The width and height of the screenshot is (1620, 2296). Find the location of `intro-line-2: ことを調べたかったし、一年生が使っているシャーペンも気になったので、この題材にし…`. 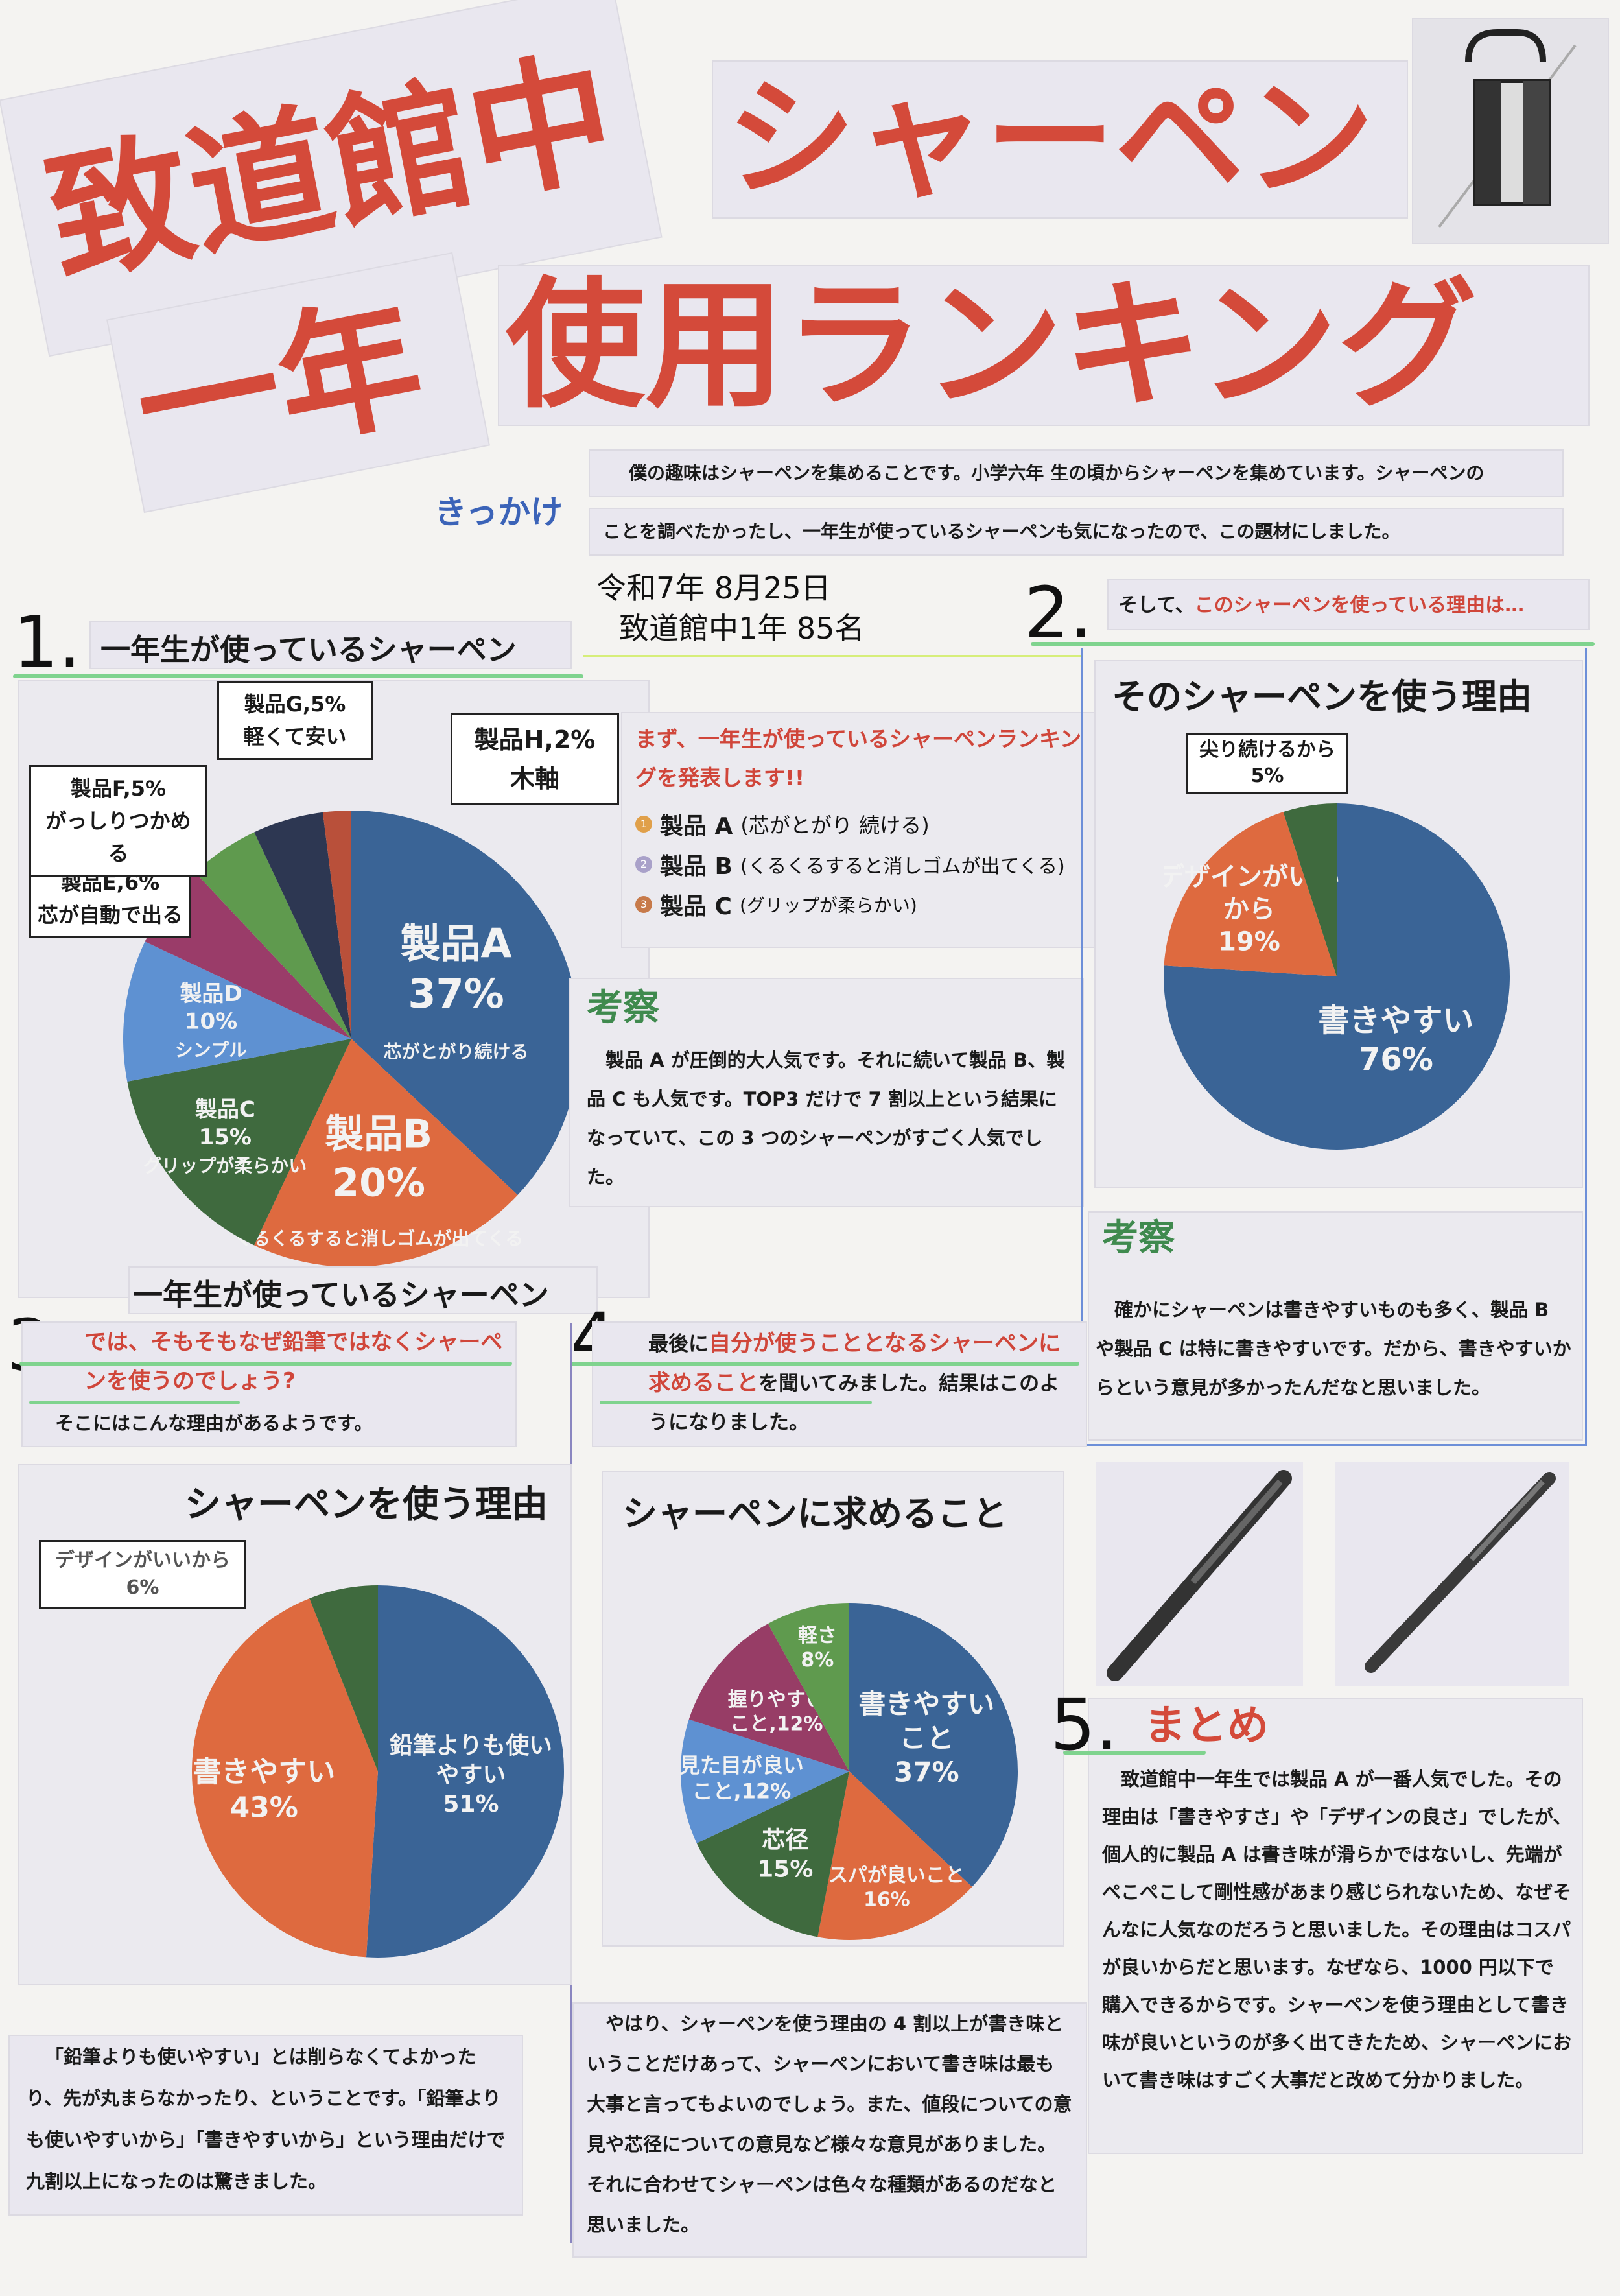

intro-line-2: ことを調べたかったし、一年生が使っているシャーペンも気になったので、この題材にし… is located at coordinates (1001, 531).